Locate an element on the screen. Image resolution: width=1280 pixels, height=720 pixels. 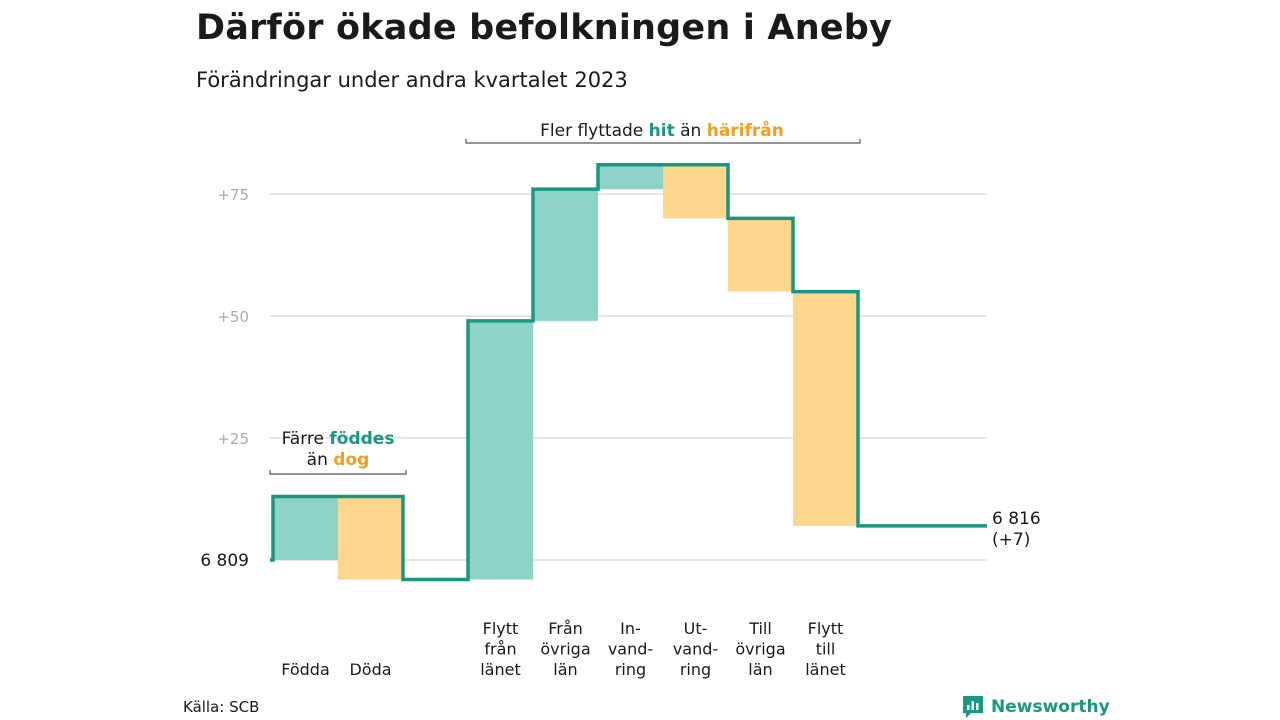
brand: Newsworthy is located at coordinates (1035, 707).